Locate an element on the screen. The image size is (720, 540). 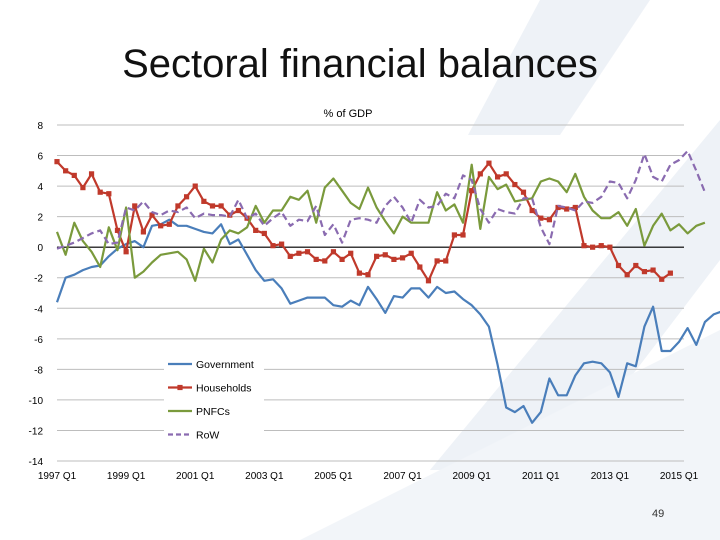
x-tick-label: 2015 Q1 is located at coordinates (679, 476).